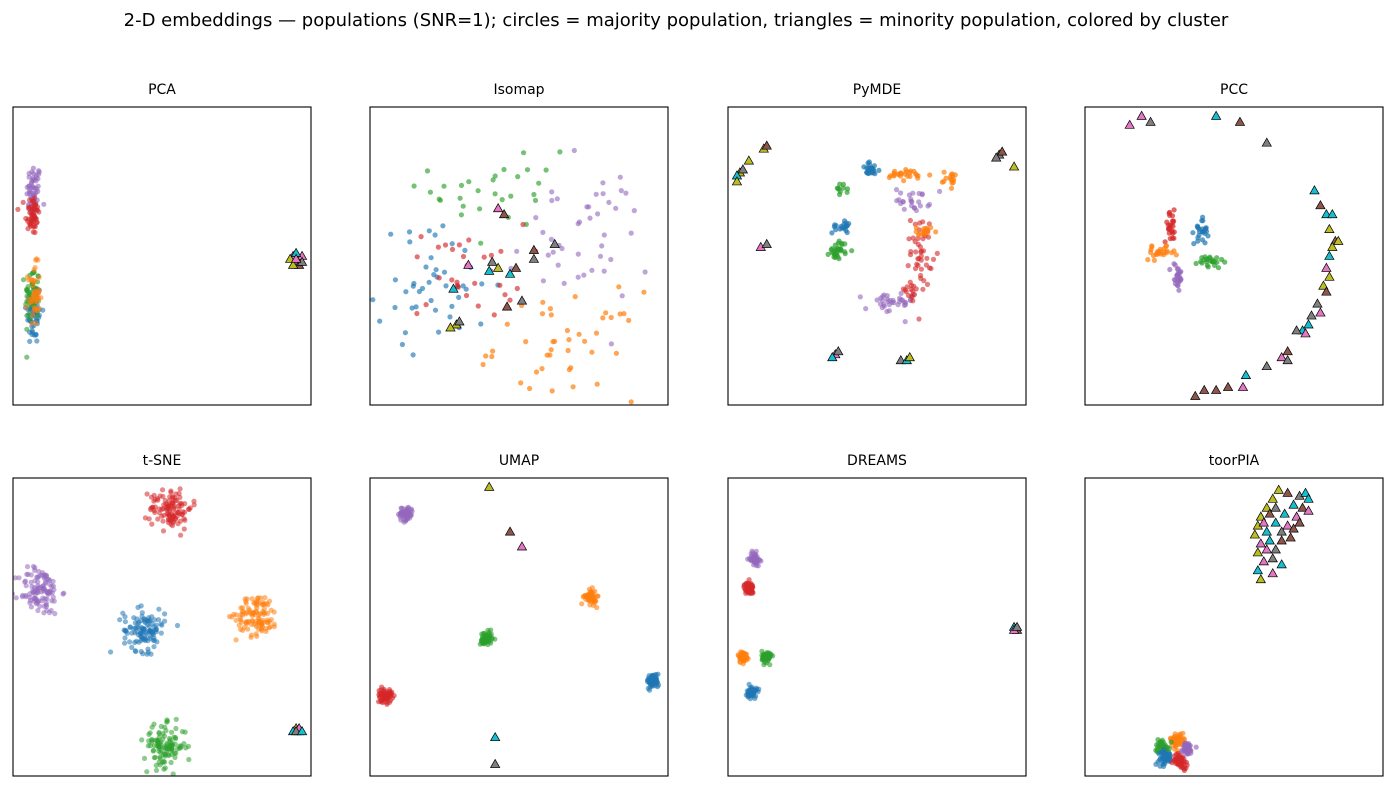 Image resolution: width=1396 pixels, height=789 pixels. I want to click on points-umap, so click(519, 624).